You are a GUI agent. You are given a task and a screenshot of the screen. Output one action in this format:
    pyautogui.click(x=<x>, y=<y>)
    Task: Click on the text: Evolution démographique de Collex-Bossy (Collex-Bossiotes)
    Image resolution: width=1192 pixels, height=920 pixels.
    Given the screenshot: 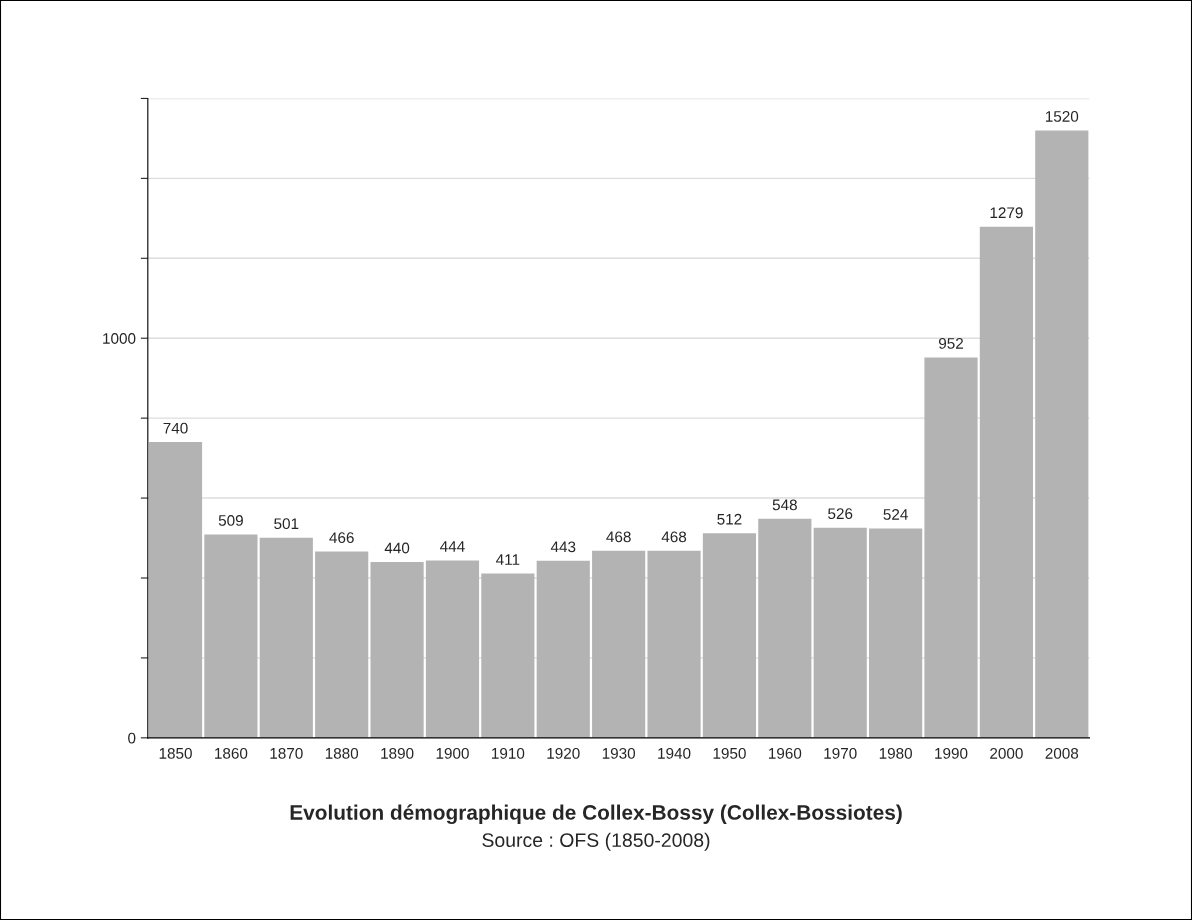 What is the action you would take?
    pyautogui.click(x=596, y=814)
    